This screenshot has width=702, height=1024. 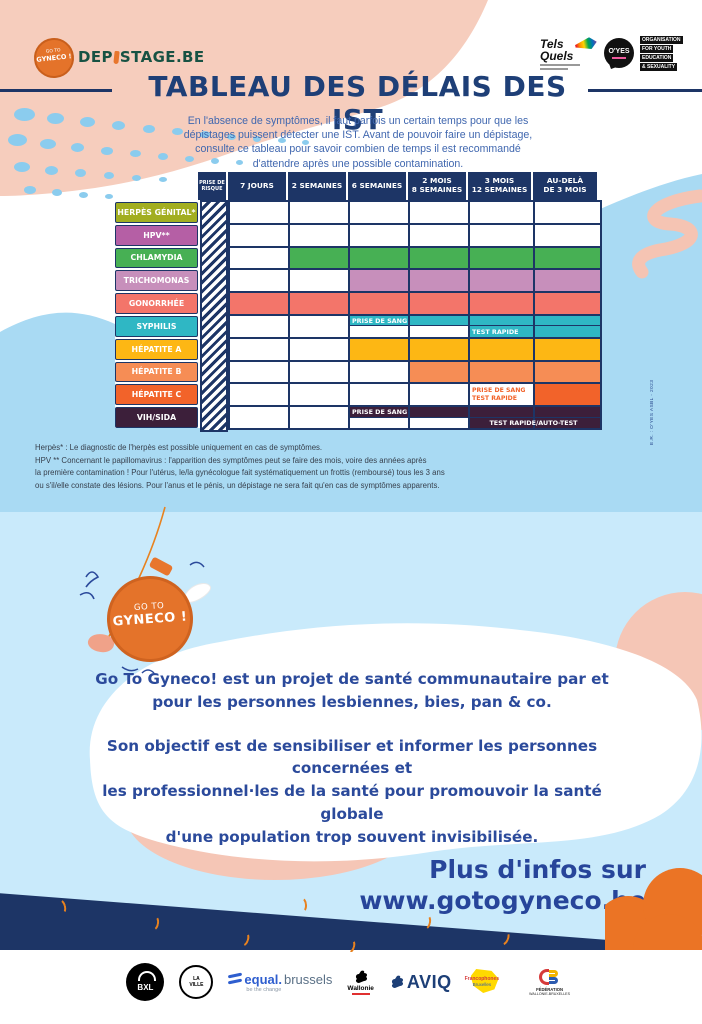 What do you see at coordinates (95, 57) in the screenshot?
I see `brand-prefix: DEP` at bounding box center [95, 57].